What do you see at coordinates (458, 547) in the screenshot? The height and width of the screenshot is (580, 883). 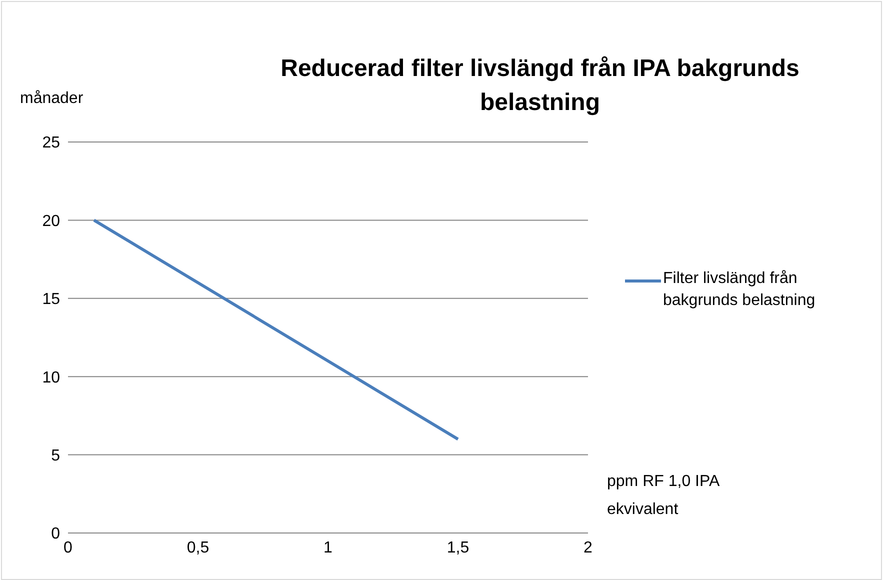 I see `x-tick-label: 1,5` at bounding box center [458, 547].